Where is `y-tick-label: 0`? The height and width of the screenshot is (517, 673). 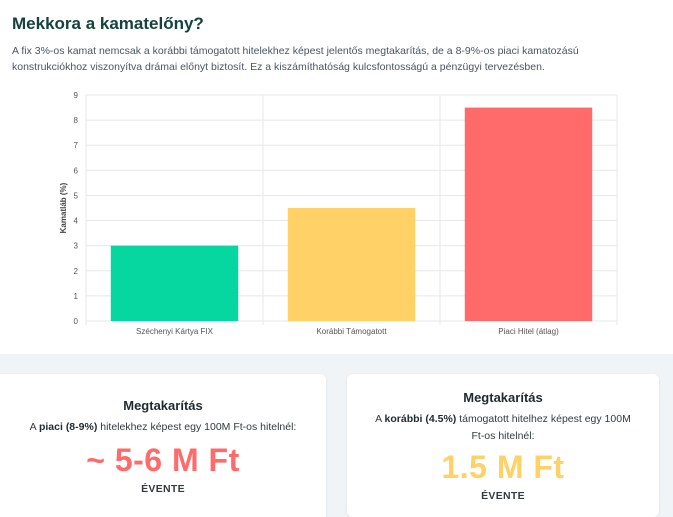 y-tick-label: 0 is located at coordinates (76, 321).